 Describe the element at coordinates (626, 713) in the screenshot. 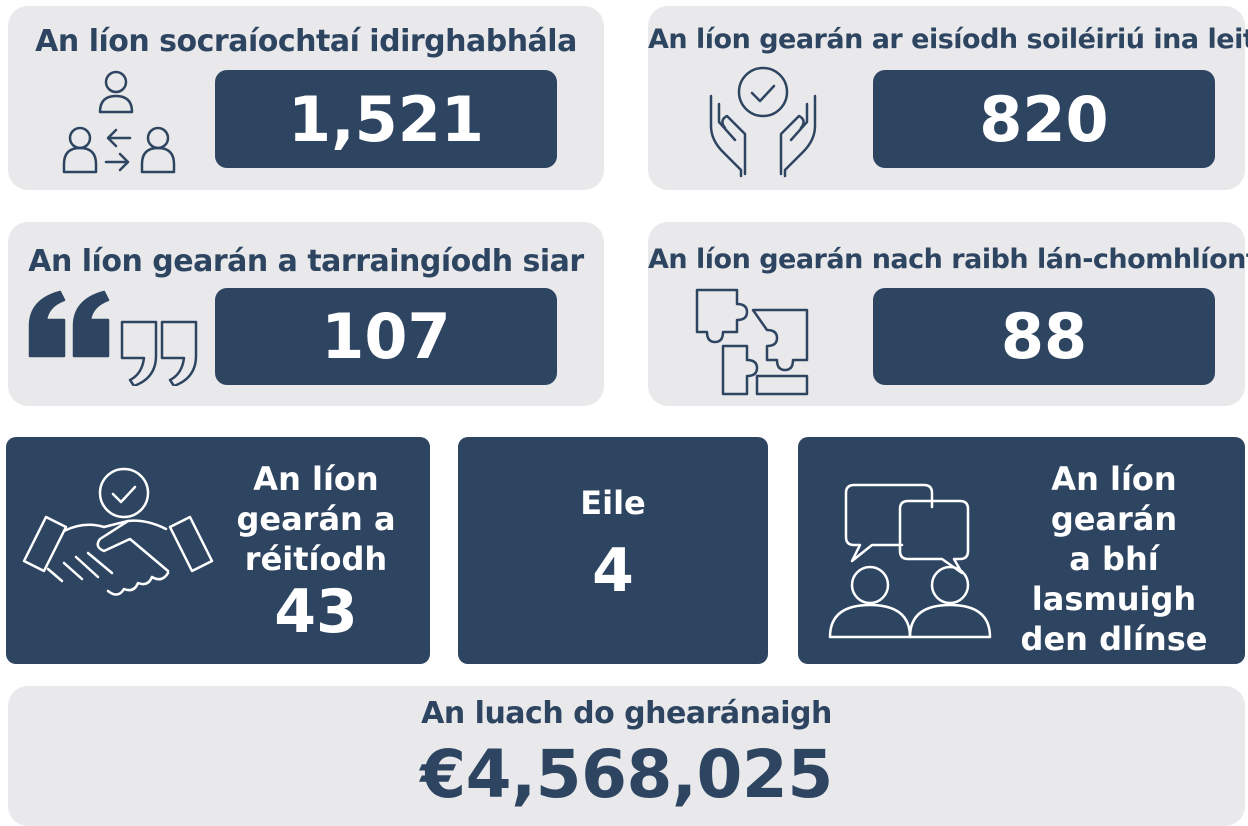

I see `card-title: An luach do ghearánaigh` at that location.